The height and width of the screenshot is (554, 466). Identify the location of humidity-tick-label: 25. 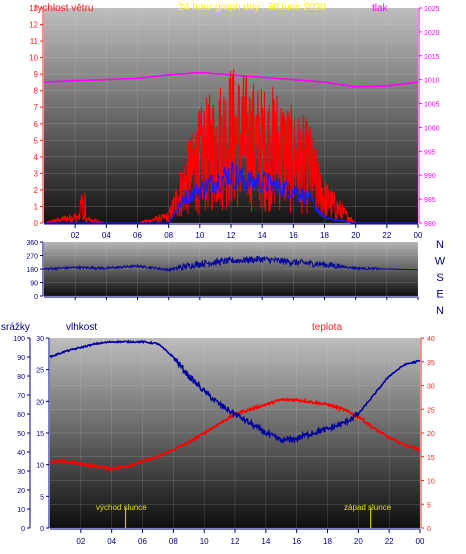
(40, 371).